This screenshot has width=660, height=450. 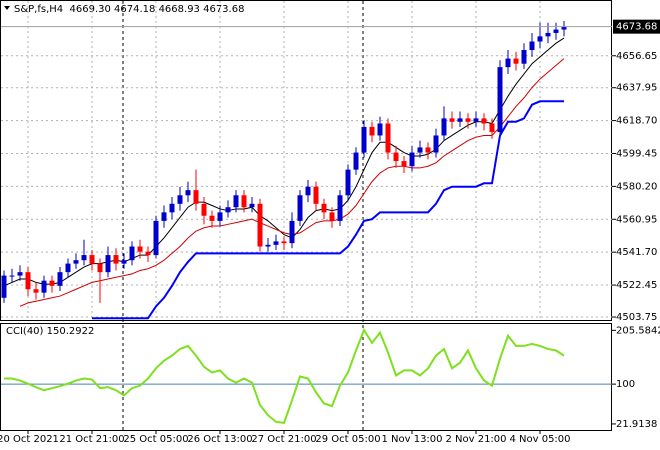 What do you see at coordinates (636, 56) in the screenshot?
I see `y-tick-label: 4656.65` at bounding box center [636, 56].